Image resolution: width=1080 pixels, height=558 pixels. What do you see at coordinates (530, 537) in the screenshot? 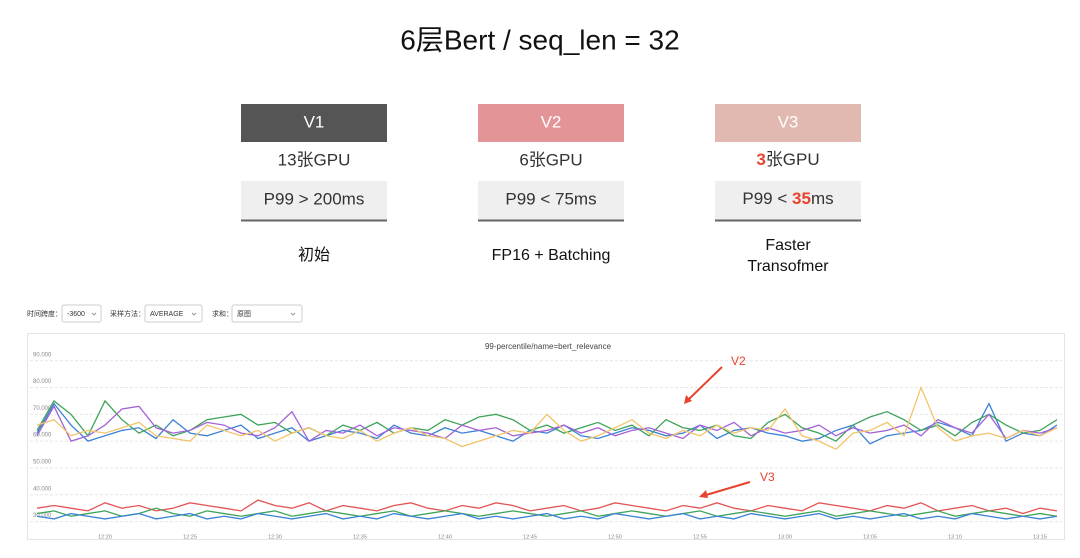
I see `x-tick-label: 12:45` at bounding box center [530, 537].